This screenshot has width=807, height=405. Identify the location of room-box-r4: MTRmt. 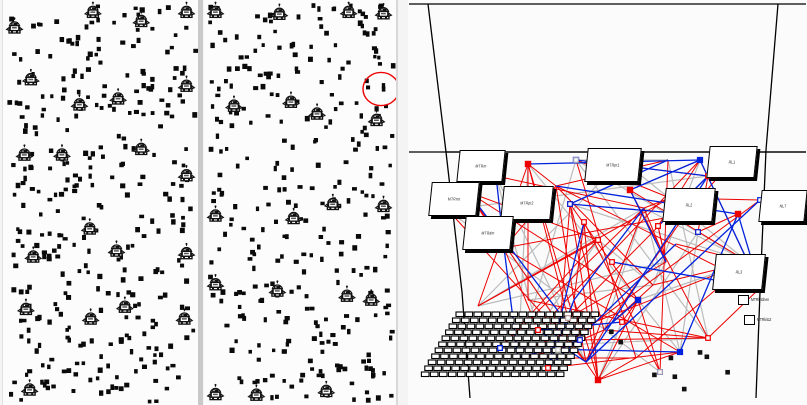
(454, 199).